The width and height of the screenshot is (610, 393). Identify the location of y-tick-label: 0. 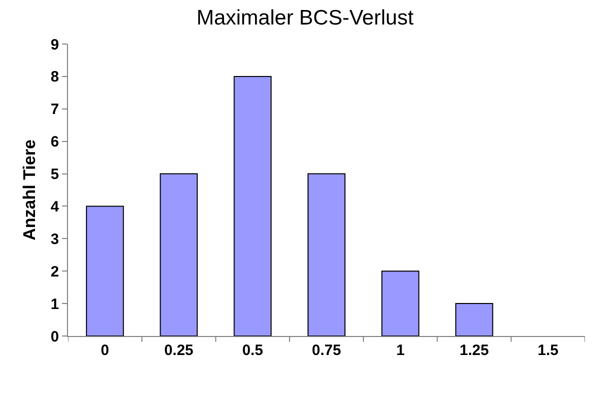
(54, 337).